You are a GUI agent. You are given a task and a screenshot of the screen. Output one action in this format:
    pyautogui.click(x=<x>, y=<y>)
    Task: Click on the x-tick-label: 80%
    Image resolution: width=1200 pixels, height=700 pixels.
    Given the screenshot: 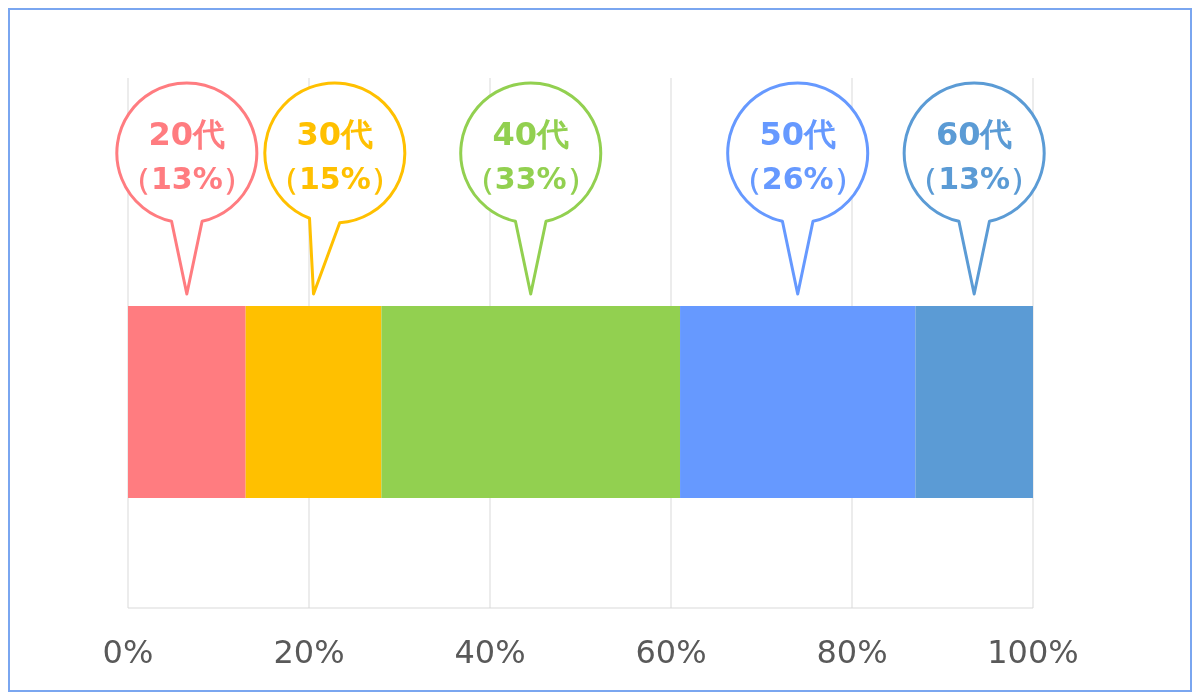 What is the action you would take?
    pyautogui.click(x=852, y=652)
    